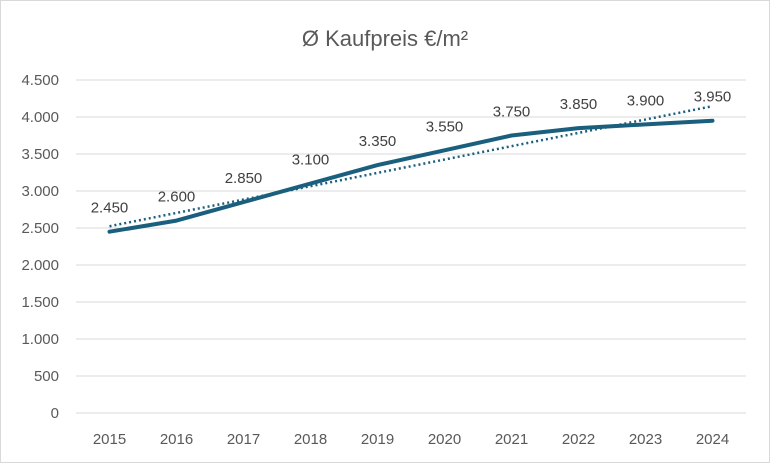 This screenshot has width=770, height=467. What do you see at coordinates (311, 160) in the screenshot?
I see `data-label: 3.100` at bounding box center [311, 160].